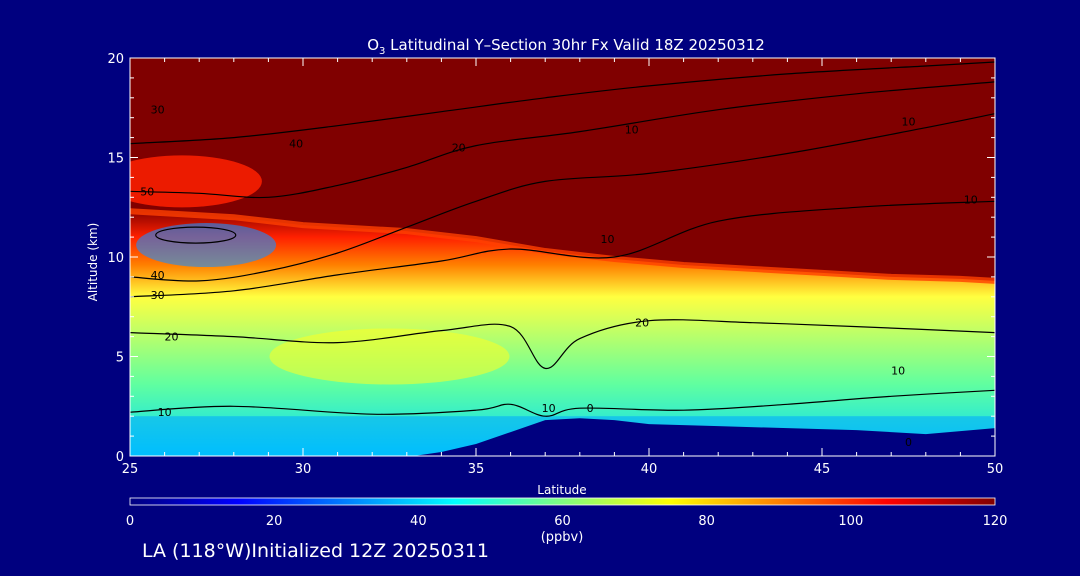 This screenshot has height=576, width=1080. I want to click on contour-label-7: 10, so click(607, 239).